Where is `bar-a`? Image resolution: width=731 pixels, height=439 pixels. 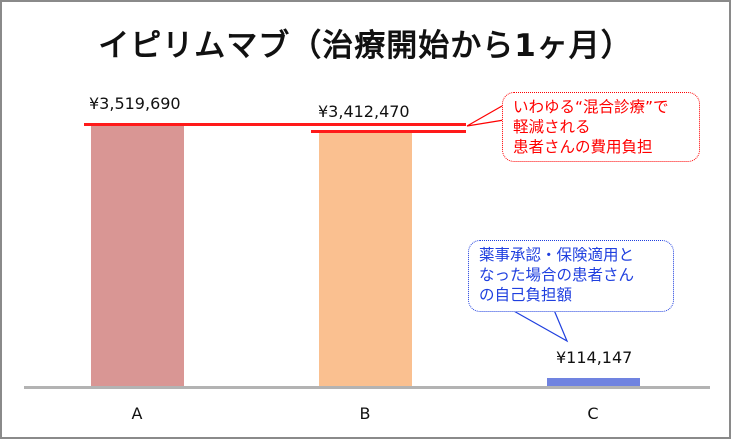
bar-a is located at coordinates (137, 255).